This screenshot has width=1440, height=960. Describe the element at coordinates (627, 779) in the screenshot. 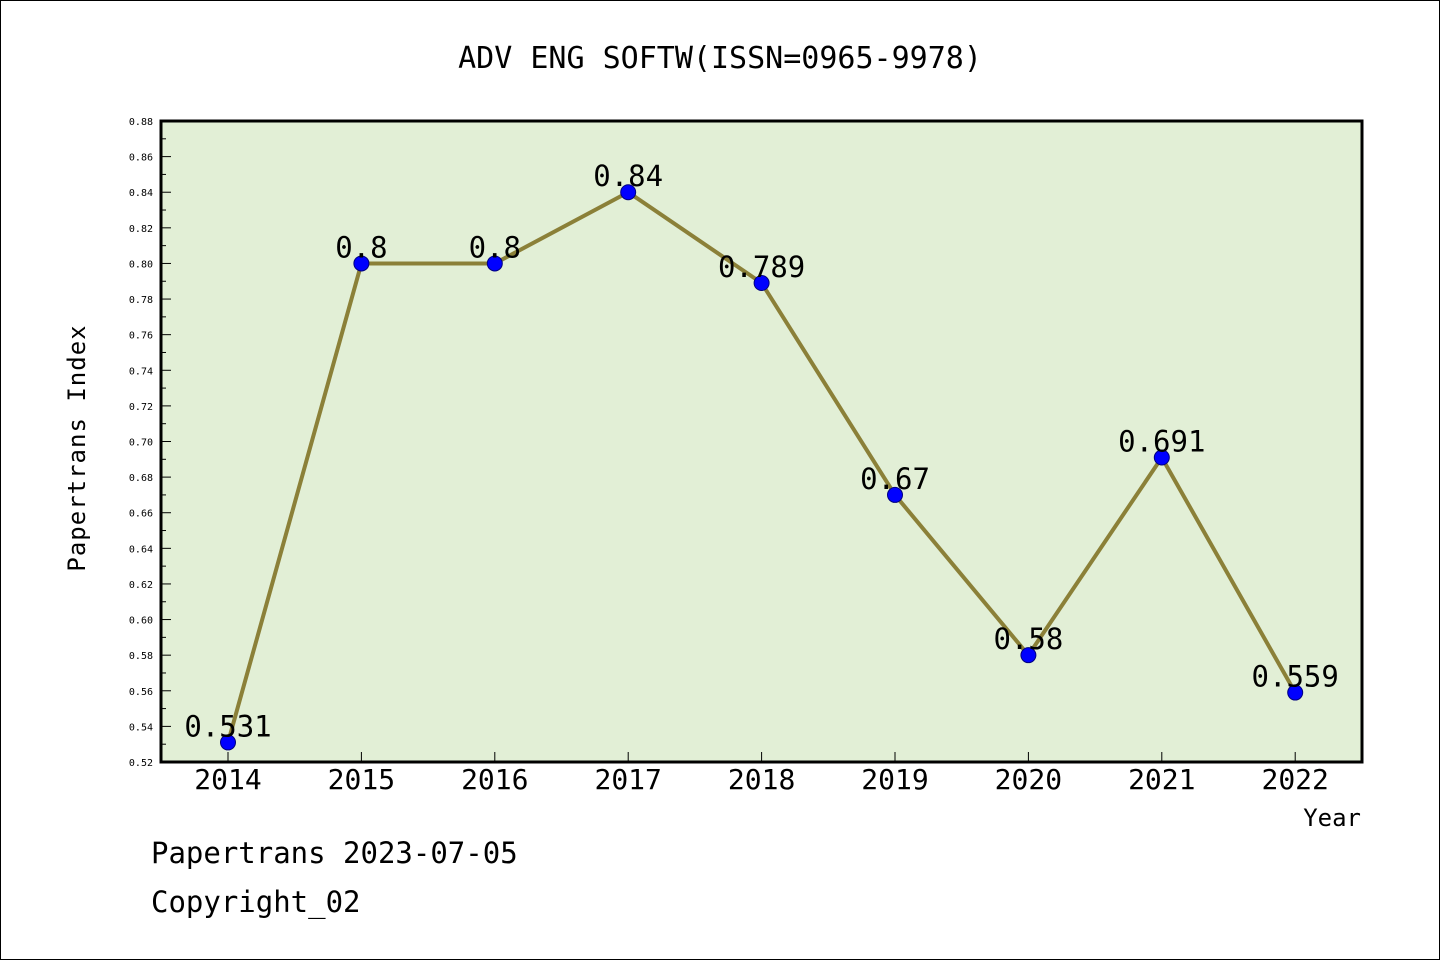

I see `x-tick-label: 2017` at that location.